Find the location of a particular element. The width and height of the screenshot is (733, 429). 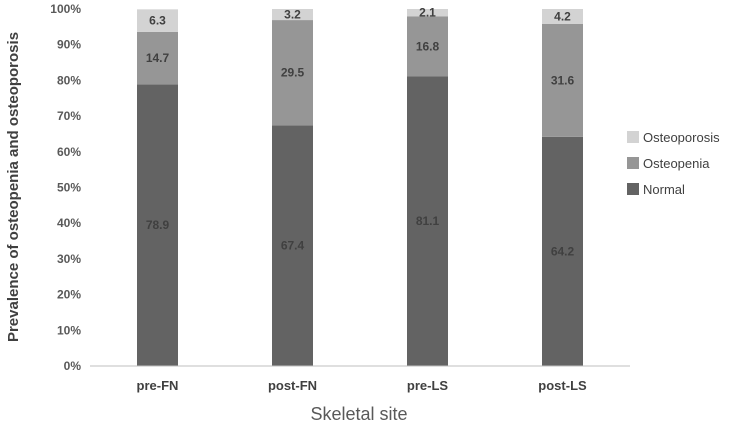

data-label: 67.4 is located at coordinates (293, 246).